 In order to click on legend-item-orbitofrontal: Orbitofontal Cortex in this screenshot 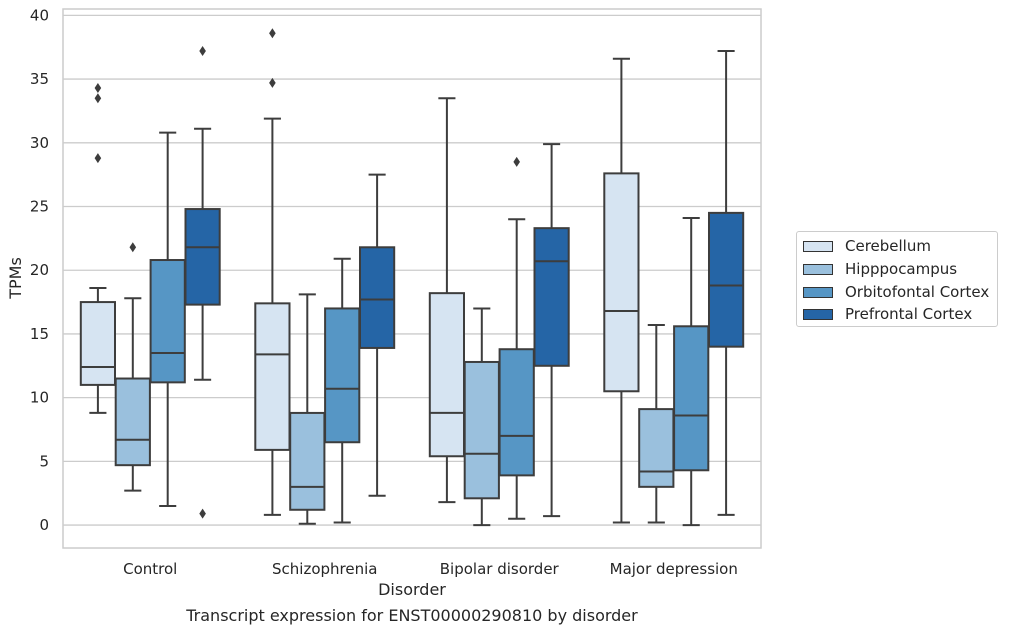, I will do `click(896, 292)`.